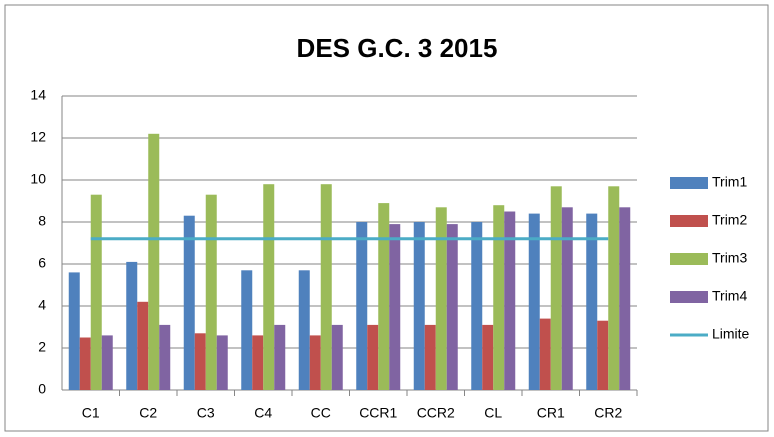 The width and height of the screenshot is (774, 437). Describe the element at coordinates (729, 220) in the screenshot. I see `legend-label: Trim2` at that location.